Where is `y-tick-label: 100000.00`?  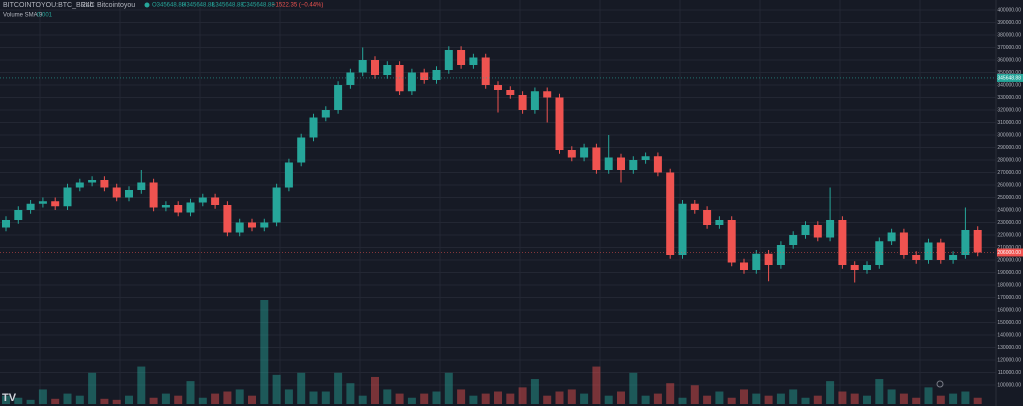 y-tick-label: 100000.00 is located at coordinates (1009, 385).